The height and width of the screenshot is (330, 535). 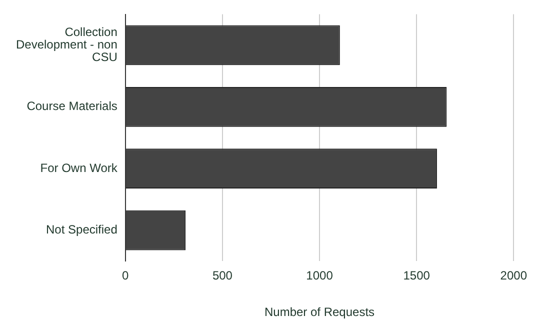 I want to click on x-axis-title: Number of Requests, so click(x=319, y=312).